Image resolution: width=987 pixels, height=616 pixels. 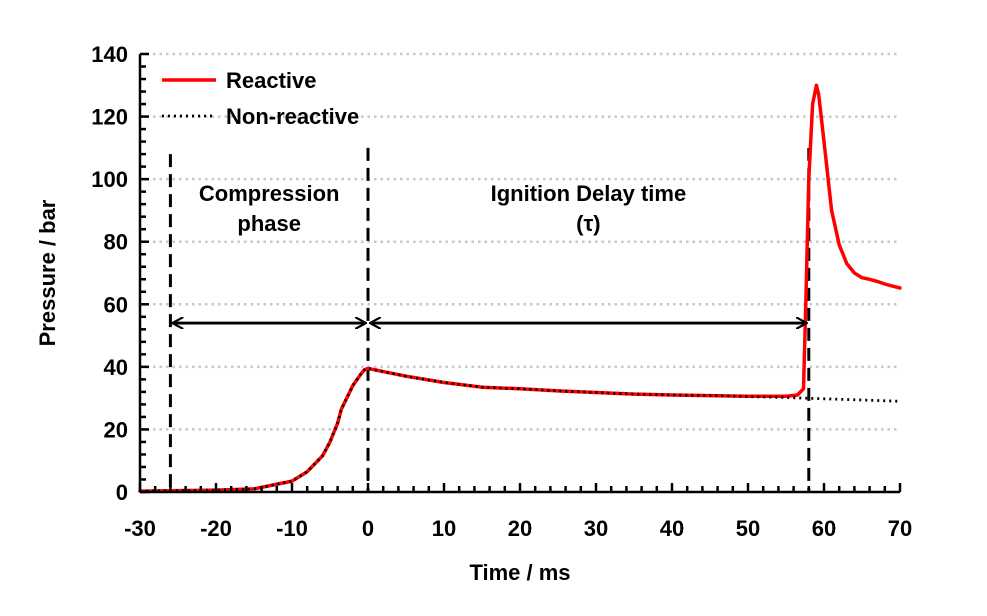 I want to click on x-tick-label: 20, so click(x=520, y=528).